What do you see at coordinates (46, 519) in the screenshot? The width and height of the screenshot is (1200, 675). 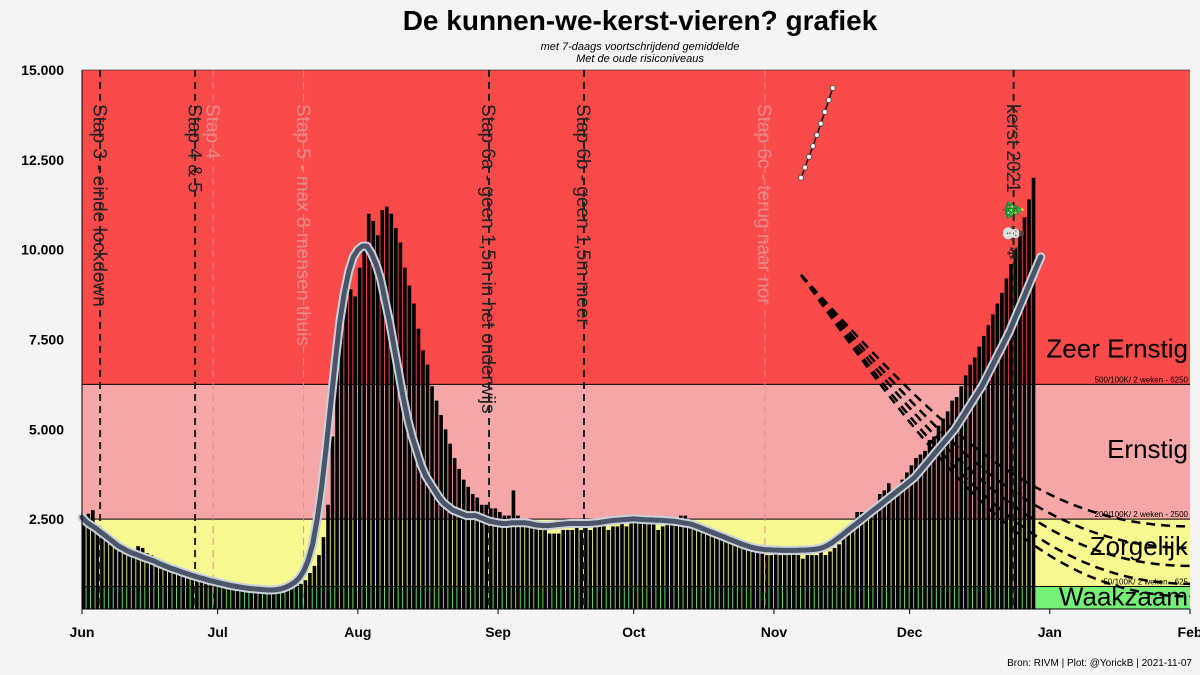 I see `y-tick-label: 2.500` at bounding box center [46, 519].